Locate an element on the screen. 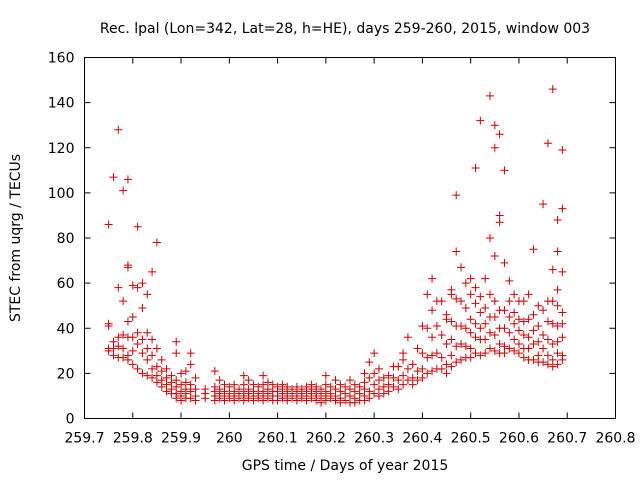 The width and height of the screenshot is (640, 480). x-tick-label: 260.5 is located at coordinates (471, 439).